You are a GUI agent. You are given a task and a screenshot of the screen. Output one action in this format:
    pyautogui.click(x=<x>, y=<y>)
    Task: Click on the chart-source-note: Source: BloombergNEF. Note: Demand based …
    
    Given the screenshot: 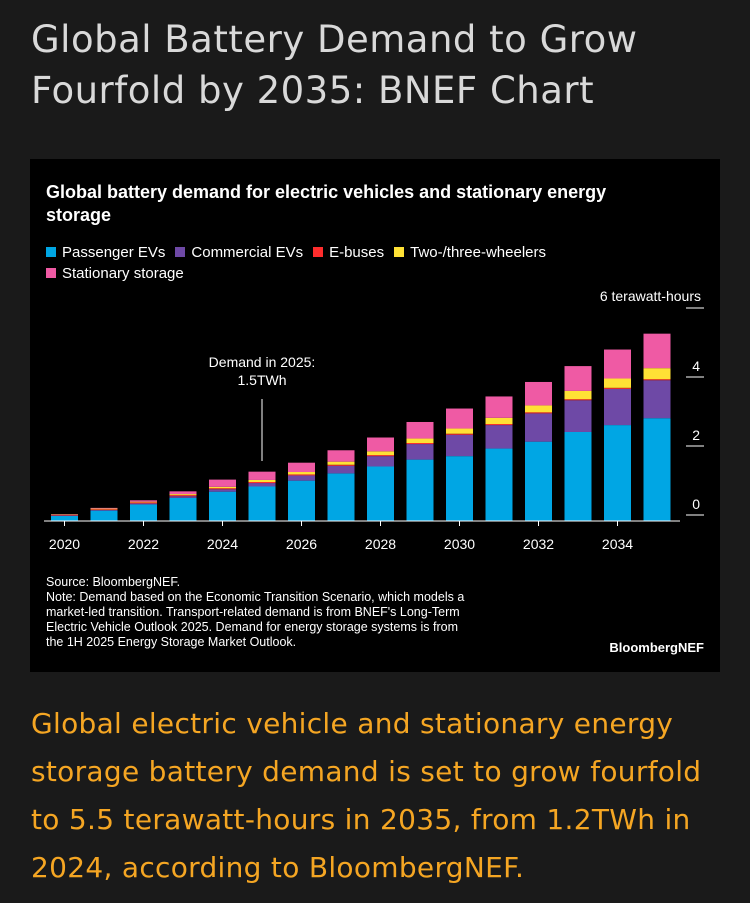 What is the action you would take?
    pyautogui.click(x=326, y=612)
    